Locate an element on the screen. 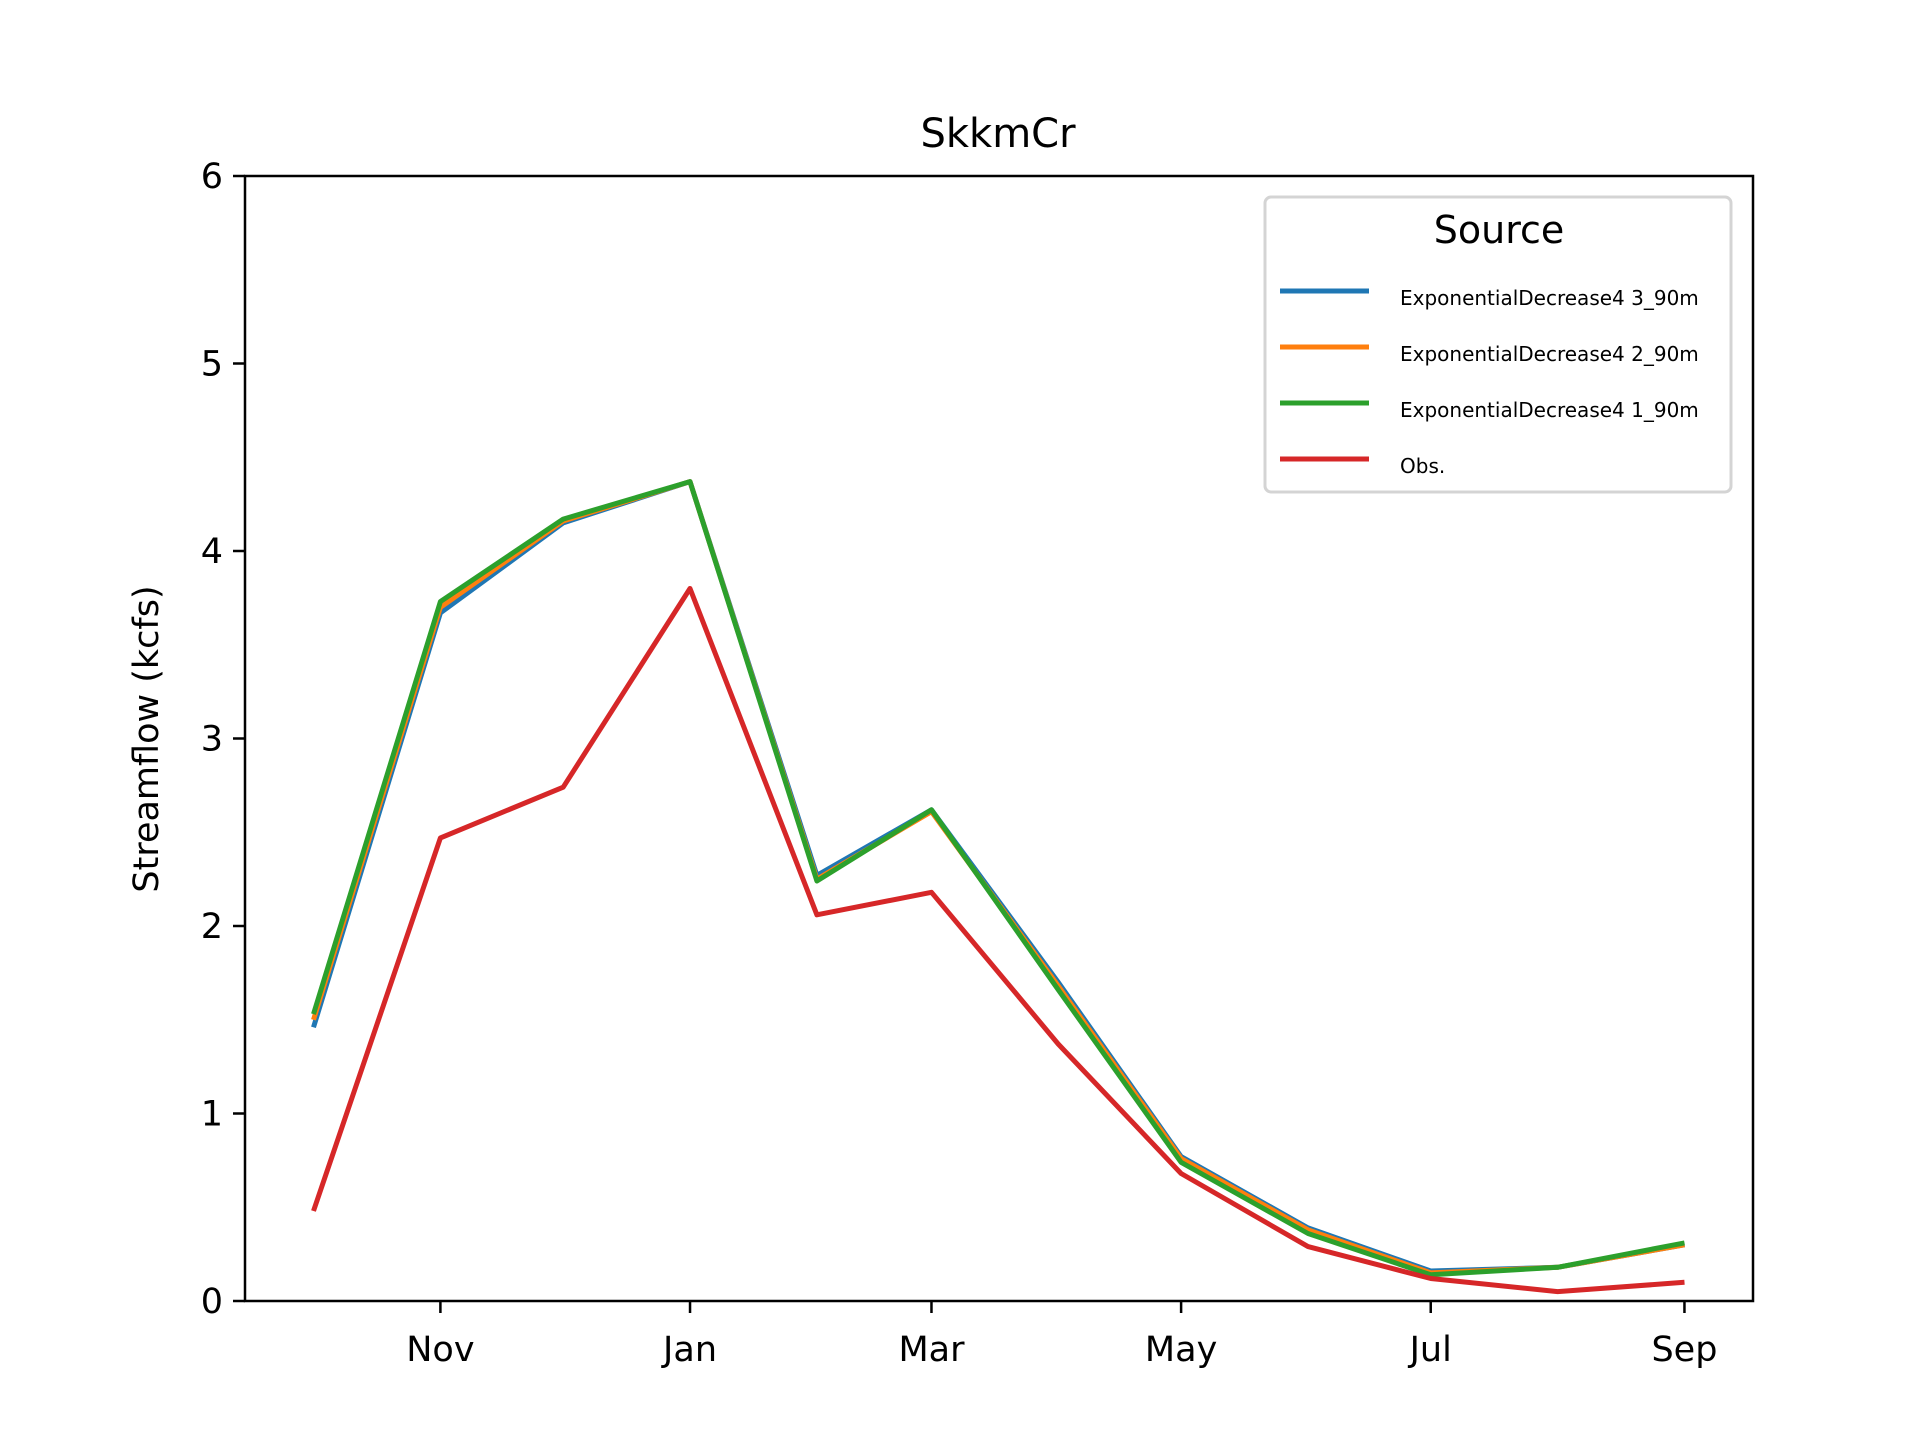 This screenshot has height=1445, width=1920. y-tick-label: 0 is located at coordinates (212, 1302).